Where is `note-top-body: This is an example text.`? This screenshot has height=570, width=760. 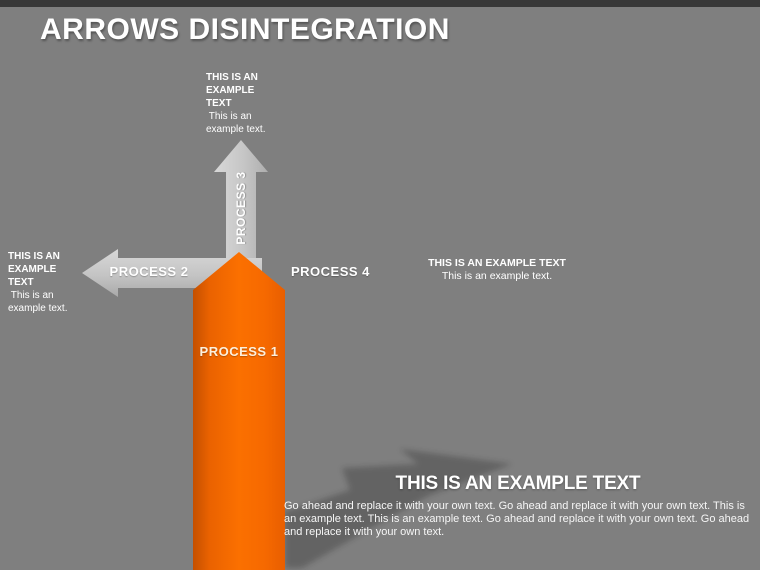
note-top-body: This is an example text. is located at coordinates (236, 123).